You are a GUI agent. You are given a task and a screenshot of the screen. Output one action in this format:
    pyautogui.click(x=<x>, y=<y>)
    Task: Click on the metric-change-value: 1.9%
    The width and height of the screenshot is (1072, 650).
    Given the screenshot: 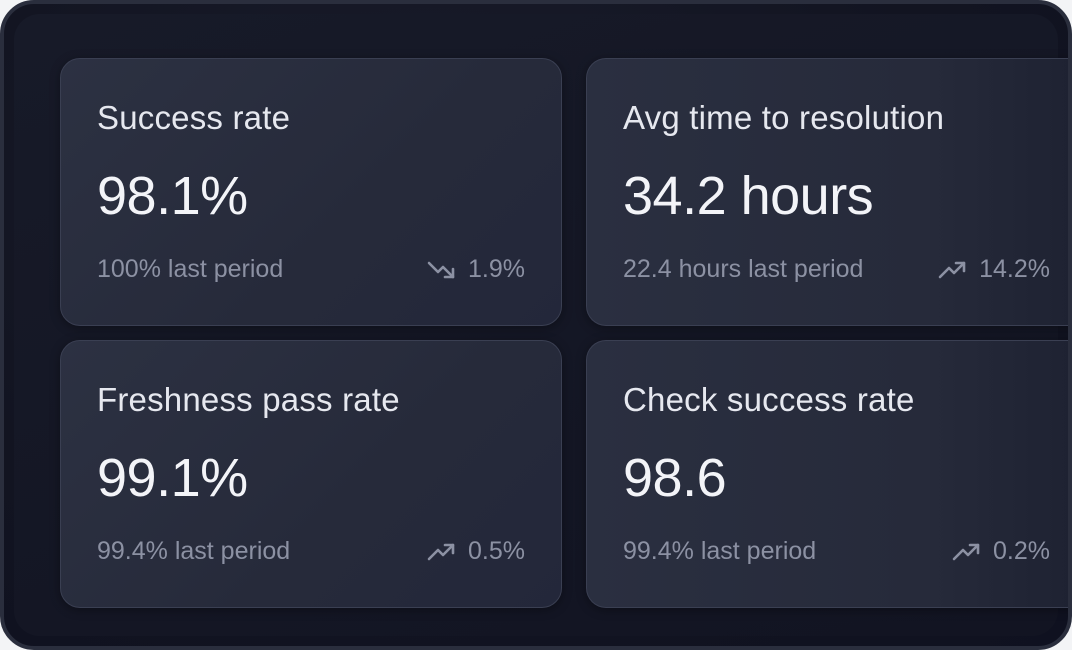 What is the action you would take?
    pyautogui.click(x=496, y=269)
    